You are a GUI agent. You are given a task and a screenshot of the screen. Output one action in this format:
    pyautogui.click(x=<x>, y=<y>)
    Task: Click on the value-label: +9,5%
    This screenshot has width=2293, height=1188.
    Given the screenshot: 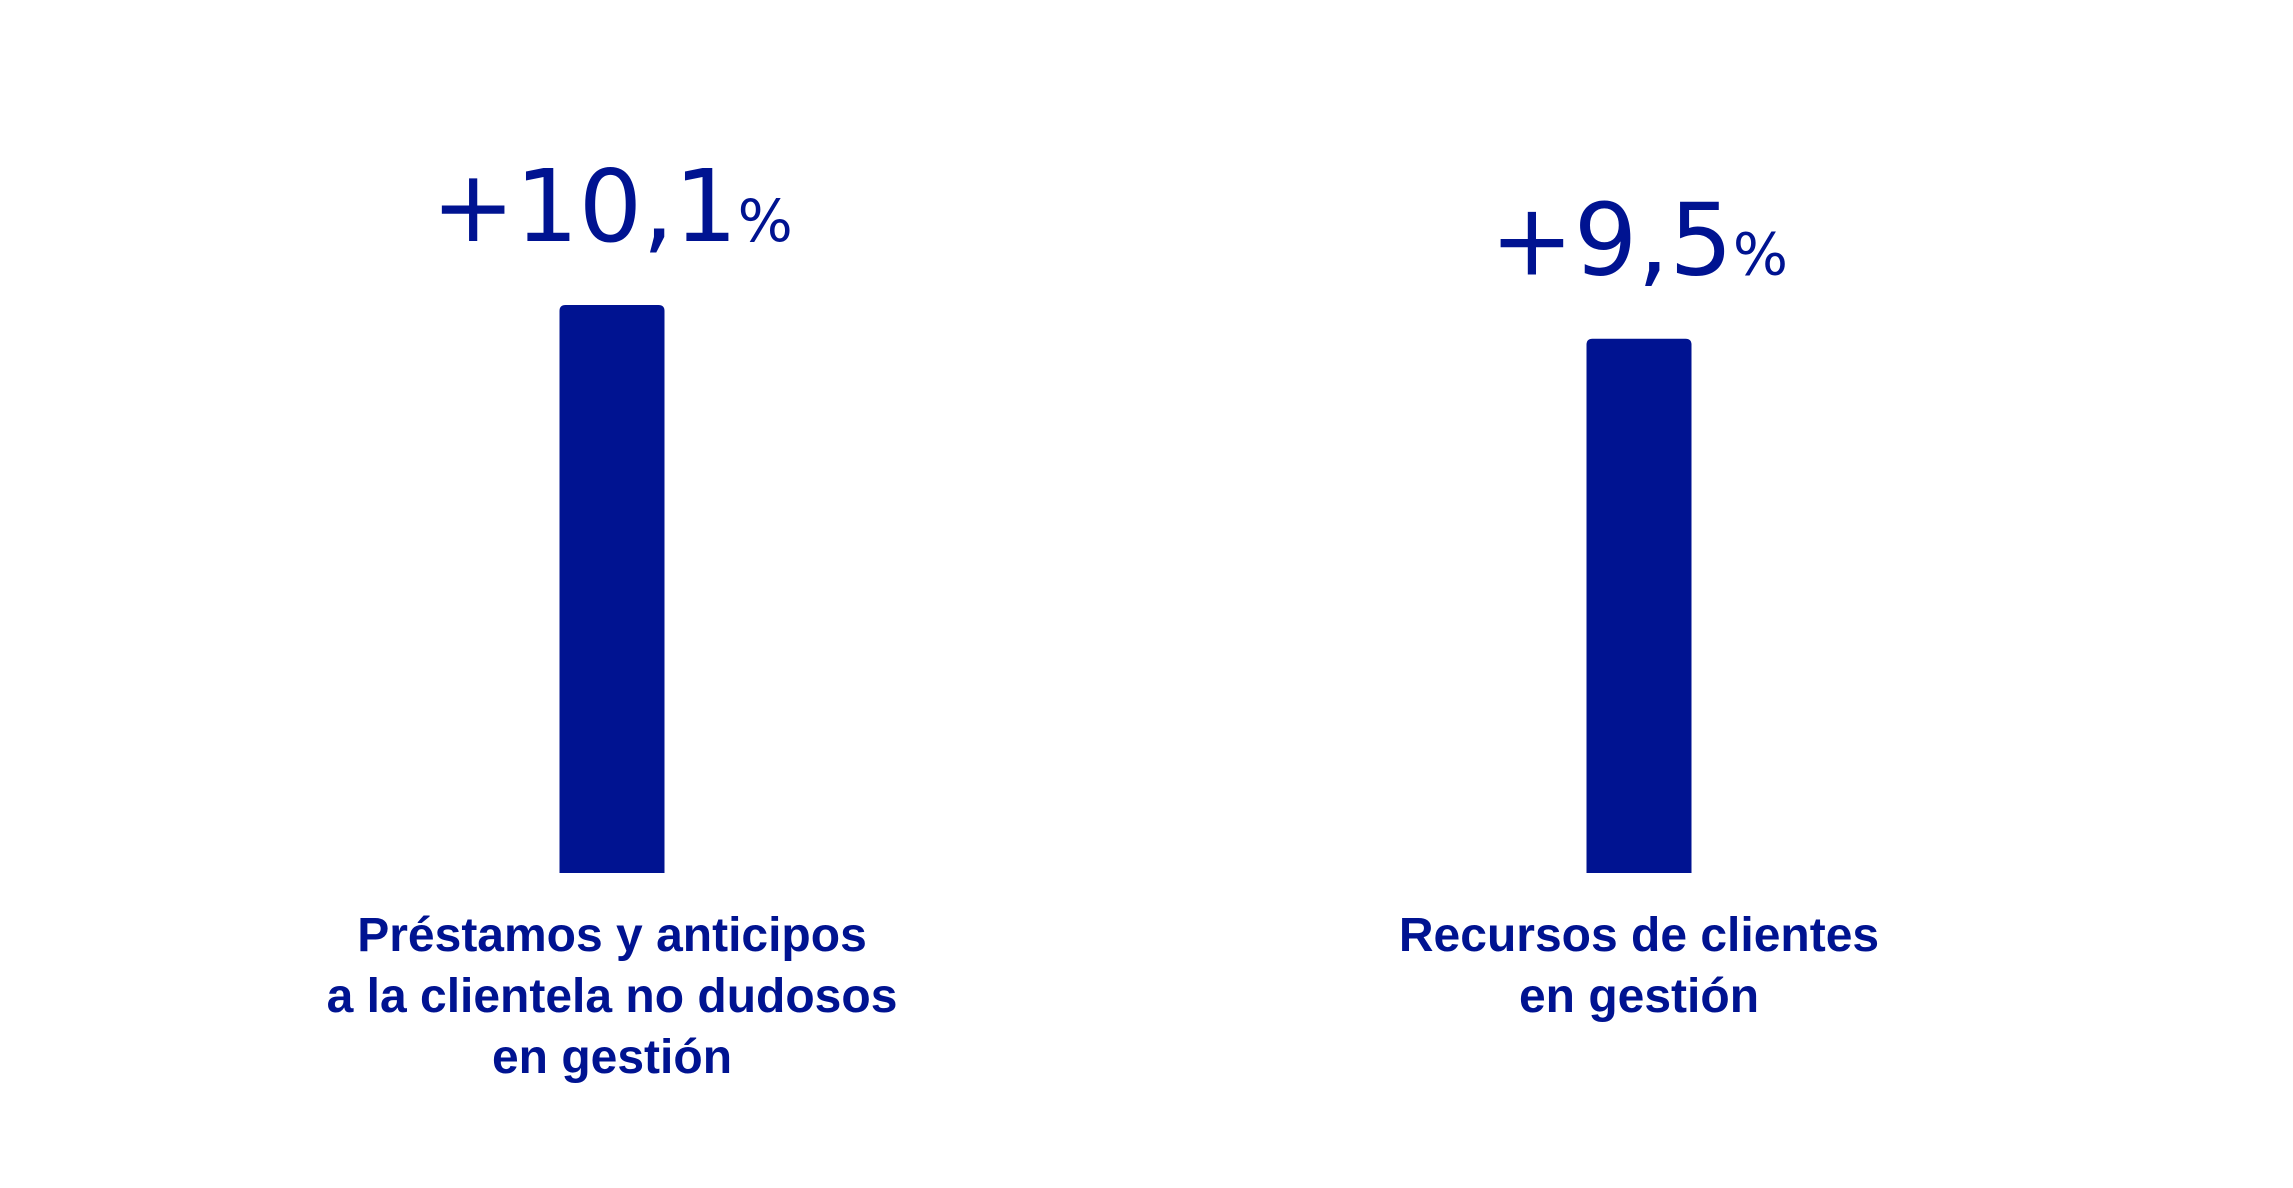 What is the action you would take?
    pyautogui.click(x=1639, y=240)
    